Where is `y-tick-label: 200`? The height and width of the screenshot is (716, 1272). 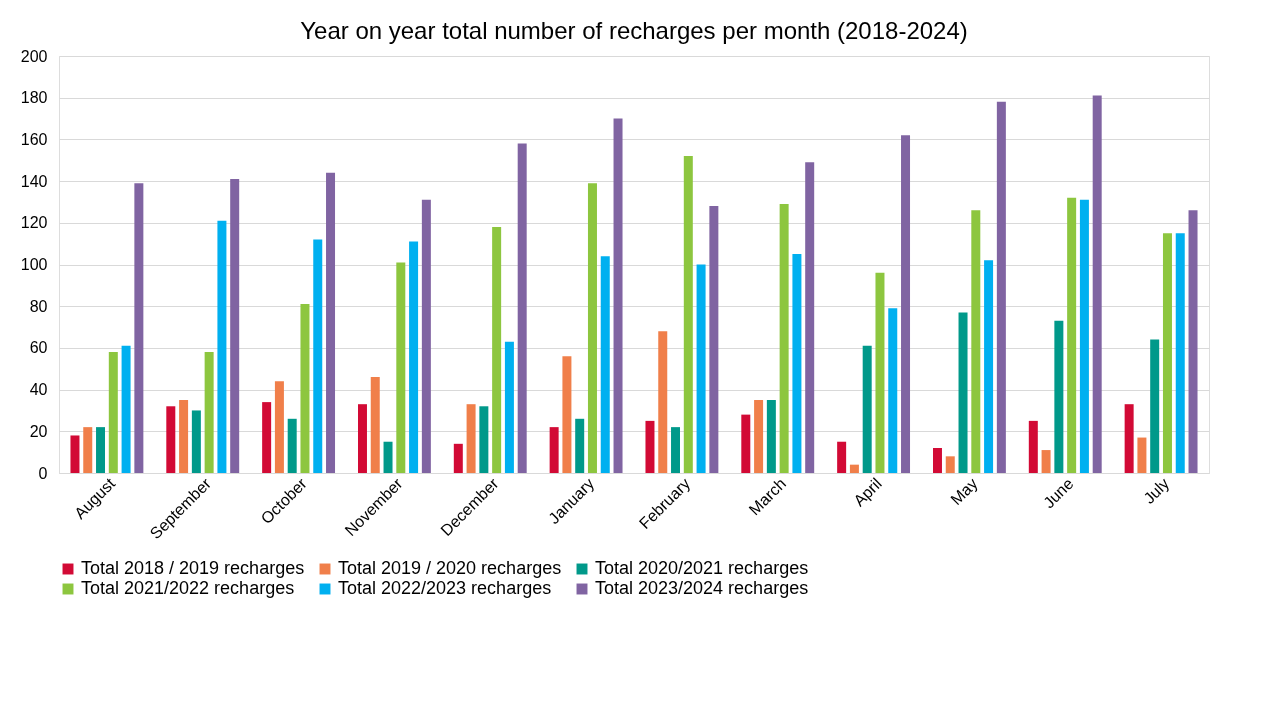 y-tick-label: 200 is located at coordinates (34, 56).